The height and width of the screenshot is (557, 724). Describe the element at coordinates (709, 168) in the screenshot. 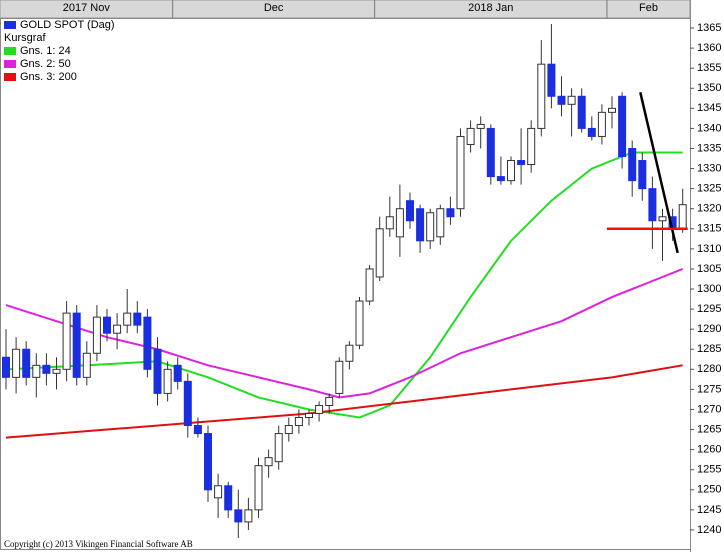

I see `y-tick-label: 1330` at that location.